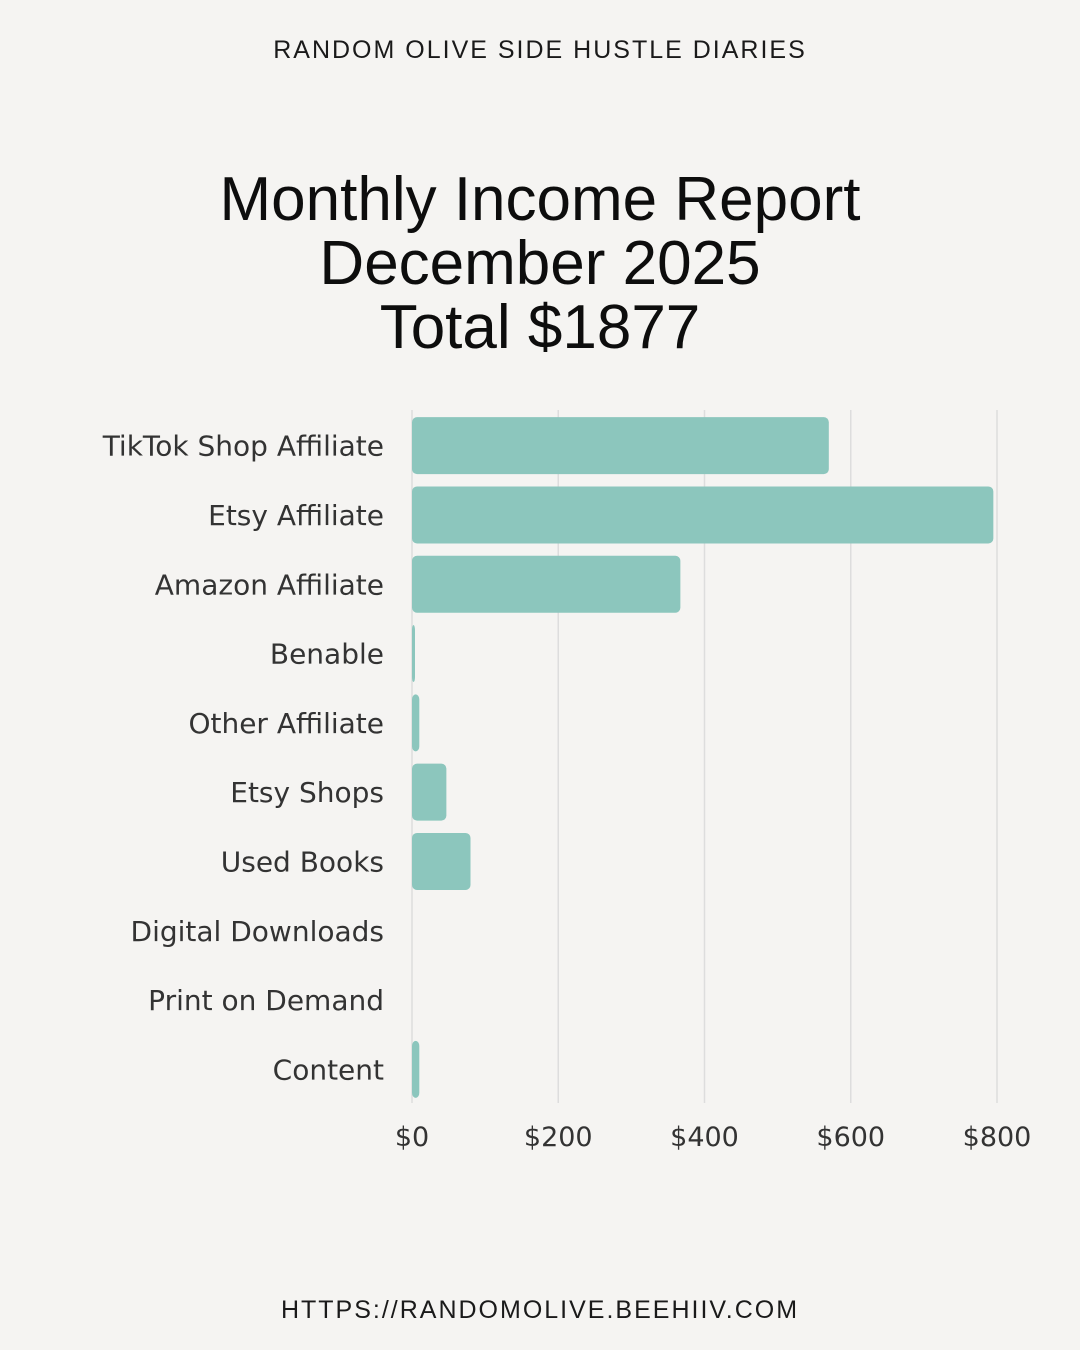 Image resolution: width=1080 pixels, height=1350 pixels. I want to click on category-label: Used Books, so click(302, 861).